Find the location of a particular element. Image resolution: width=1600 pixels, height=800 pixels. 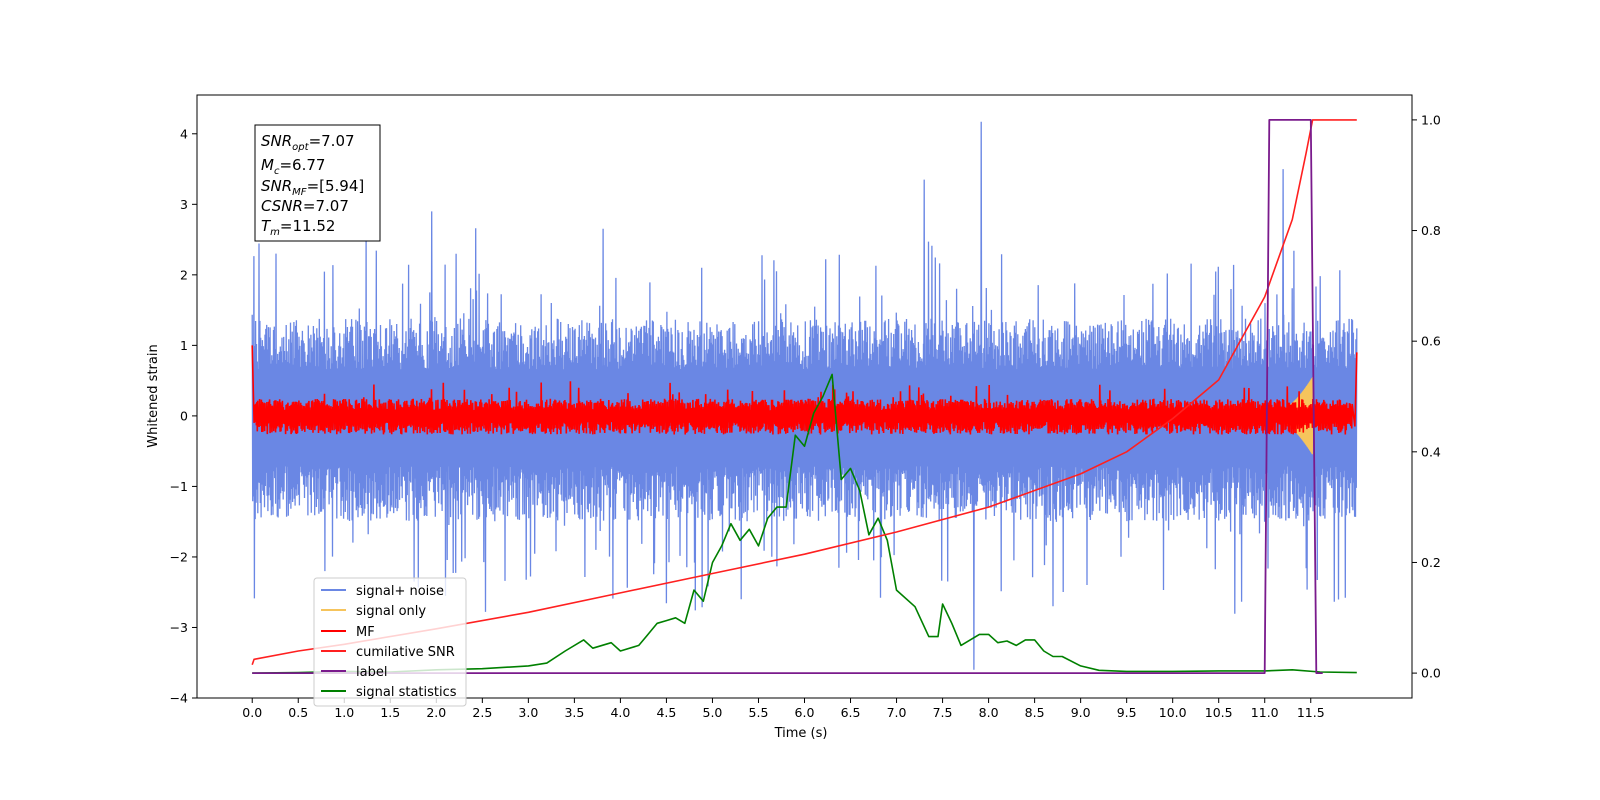

y-axis-label: Whitened strain is located at coordinates (153, 395).